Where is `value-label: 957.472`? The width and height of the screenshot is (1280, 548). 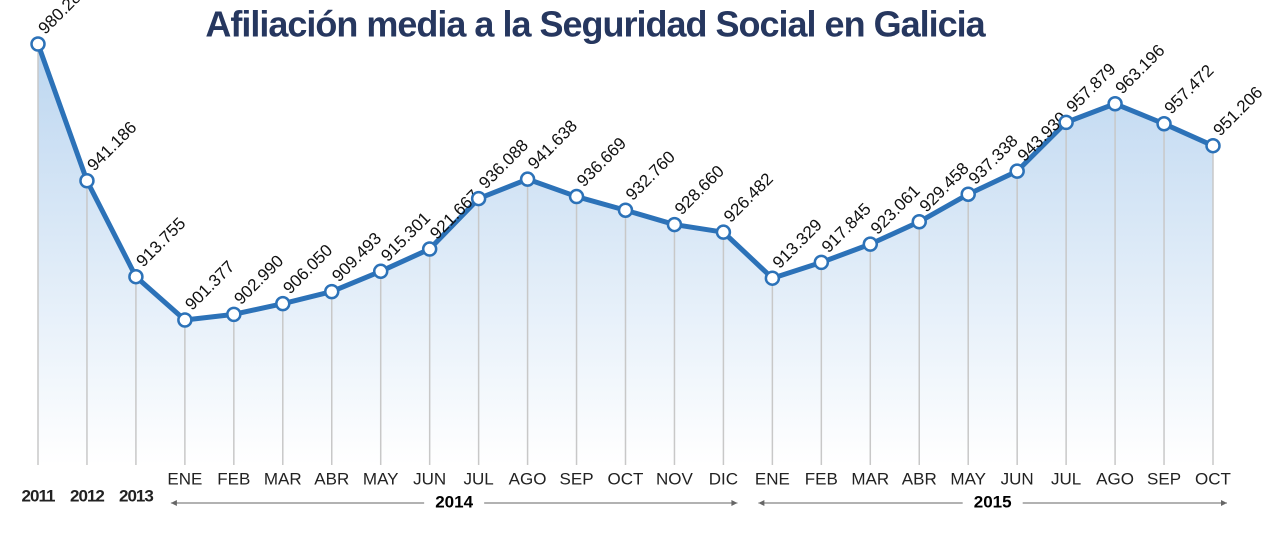
value-label: 957.472 is located at coordinates (1189, 89).